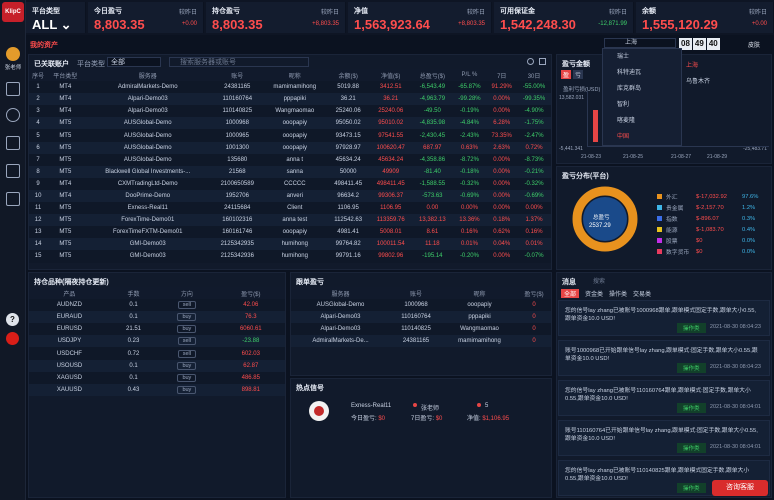 This screenshot has width=774, height=500. What do you see at coordinates (391, 159) in the screenshot?
I see `table-cell: 45634.24` at bounding box center [391, 159].